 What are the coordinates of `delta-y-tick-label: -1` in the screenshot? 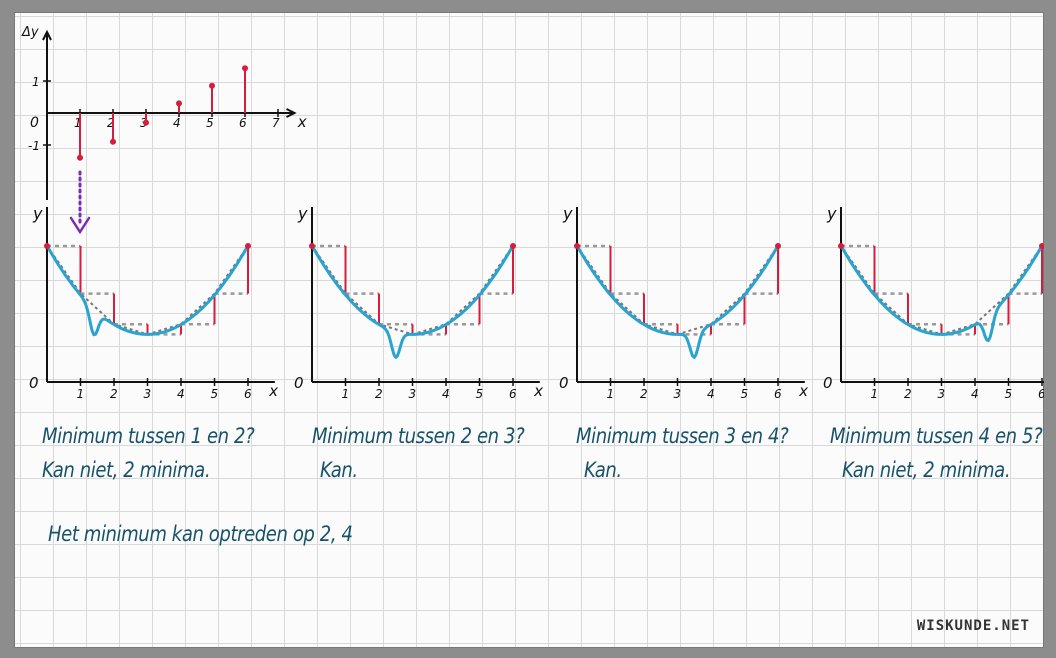 It's located at (34, 146).